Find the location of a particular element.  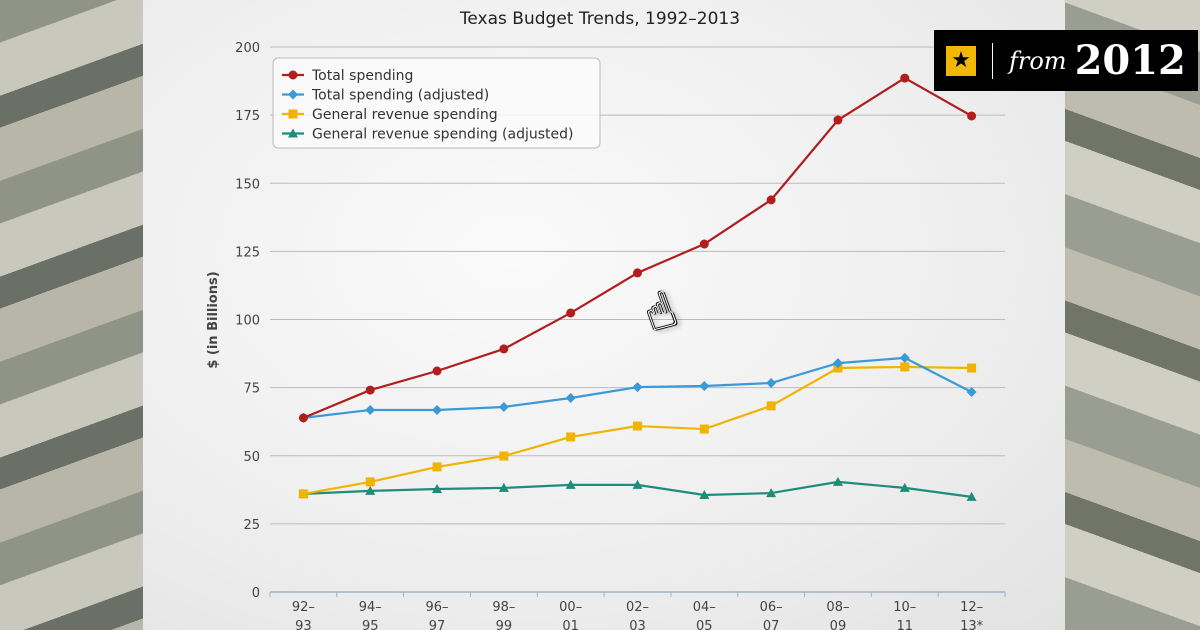

legend-label: Total spending is located at coordinates (362, 76).